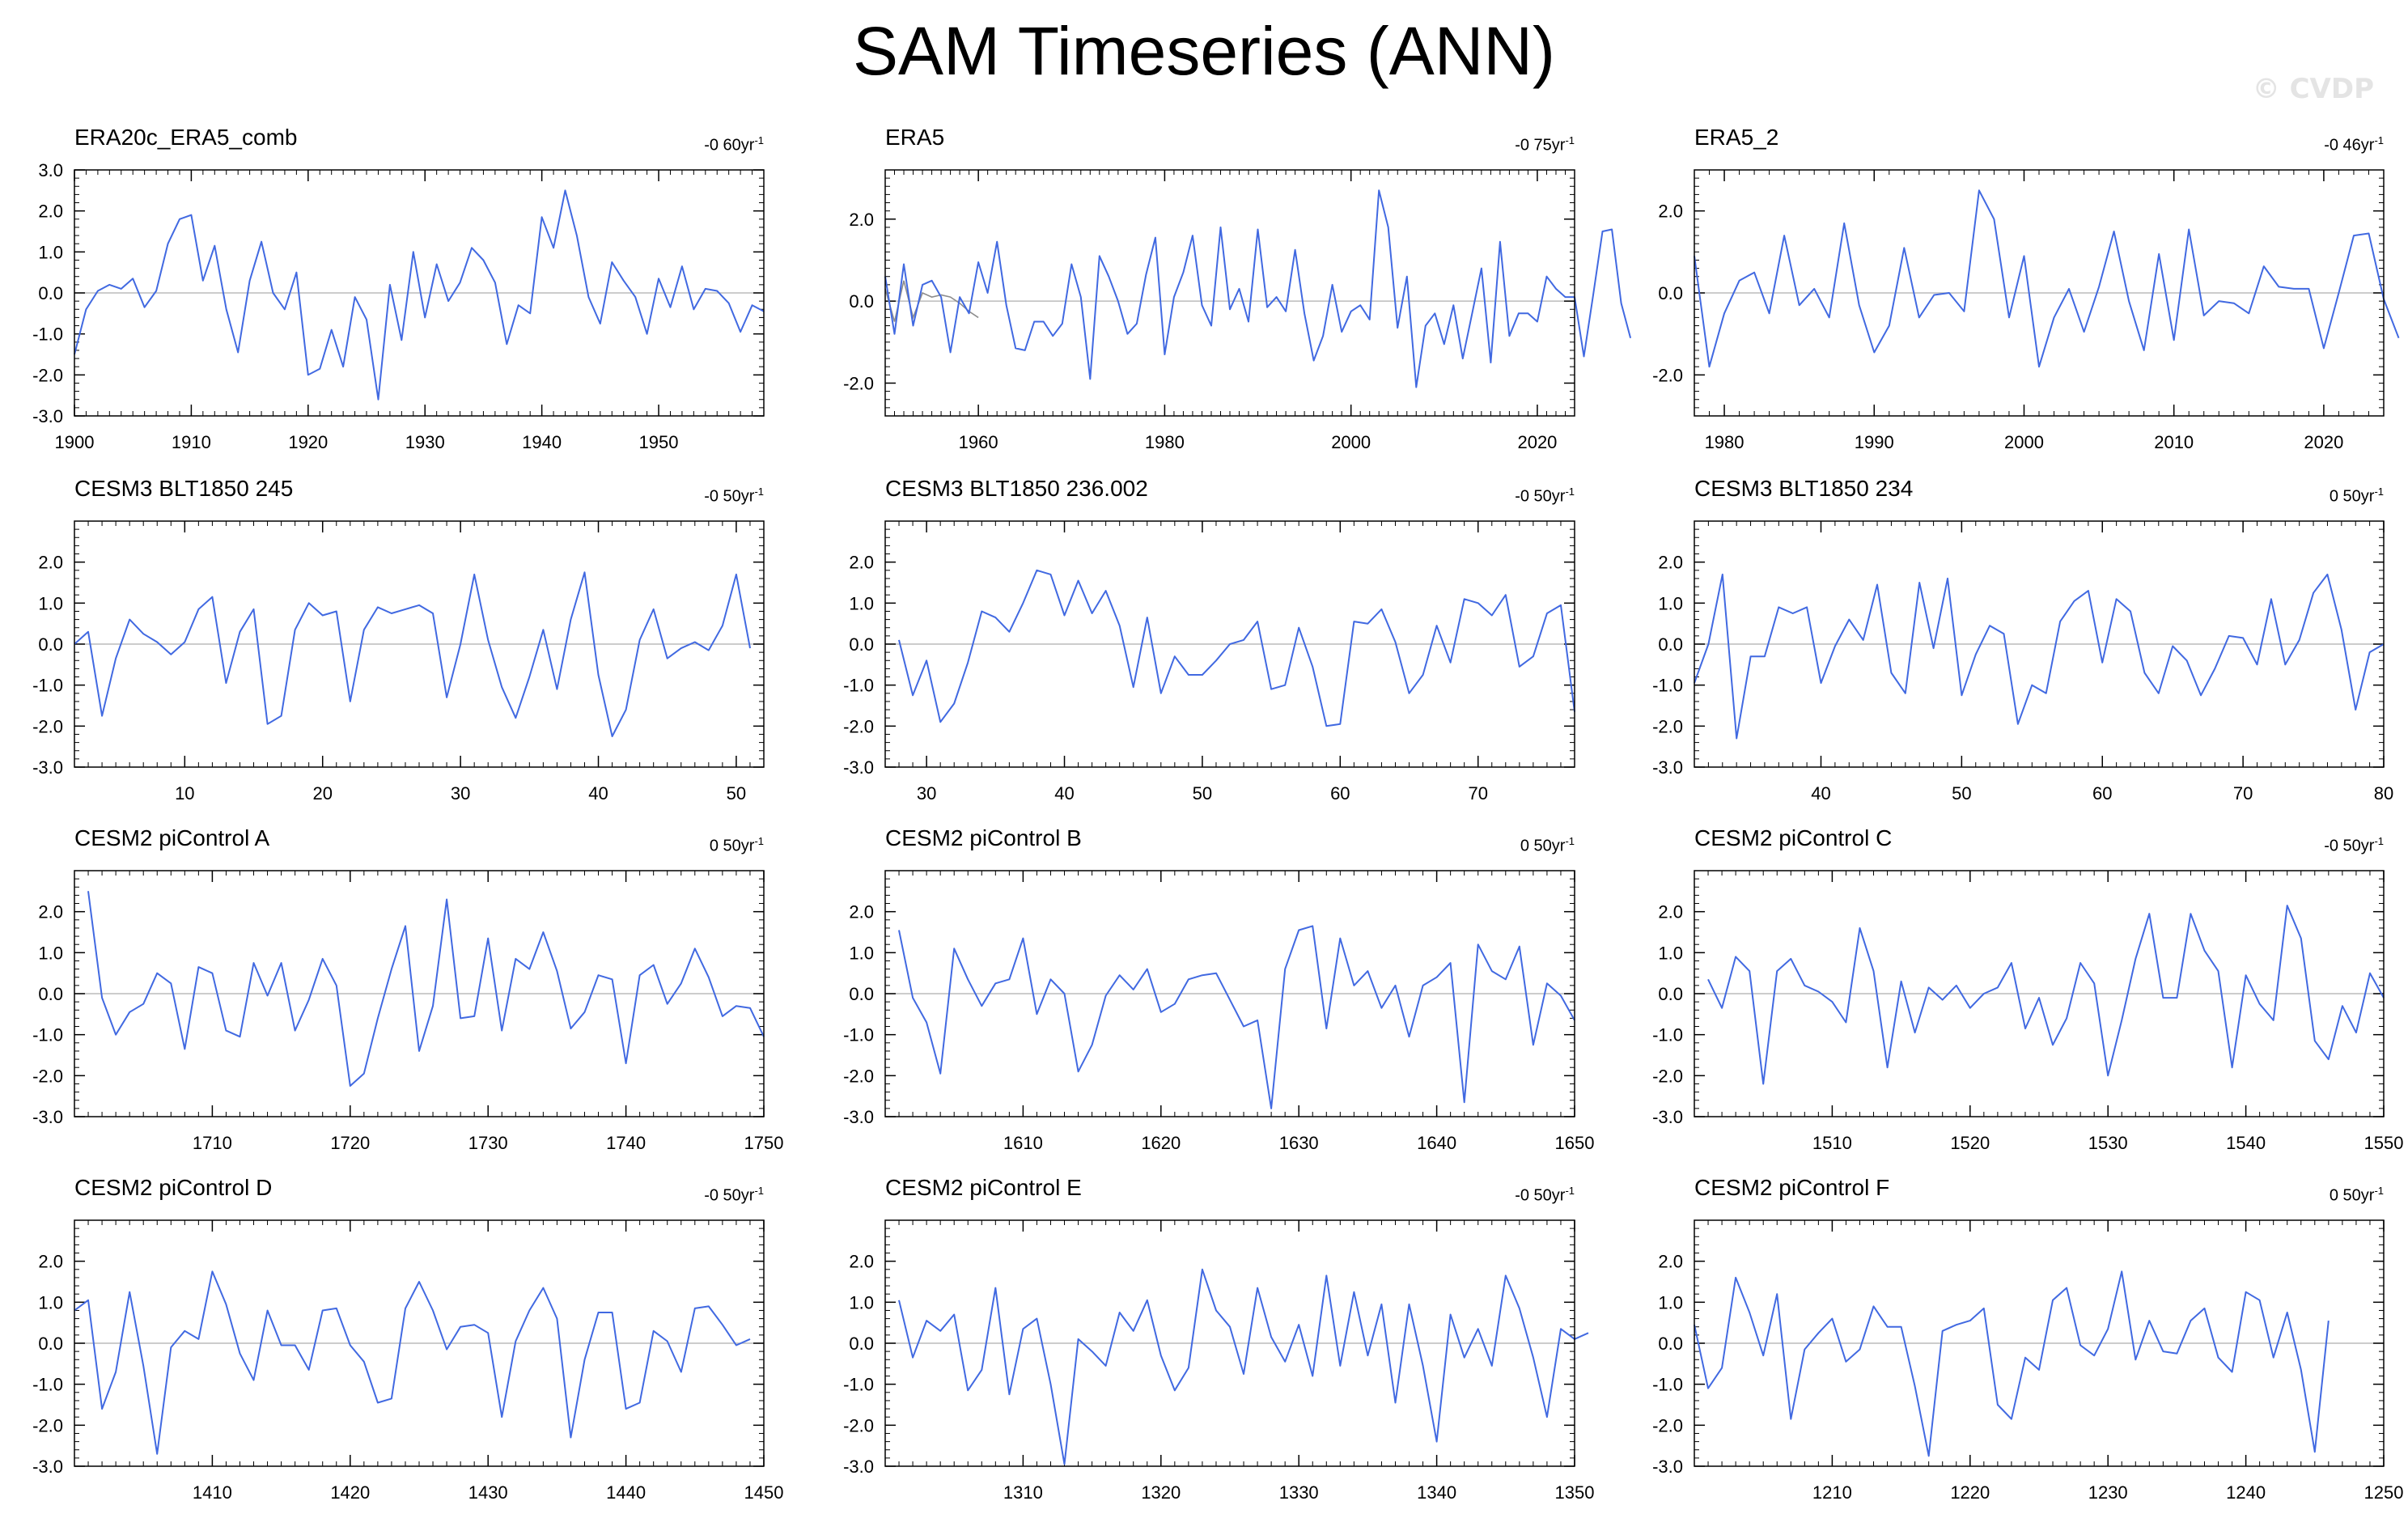 The width and height of the screenshot is (2408, 1535). Describe the element at coordinates (2243, 793) in the screenshot. I see `x-tick-label: 70` at that location.